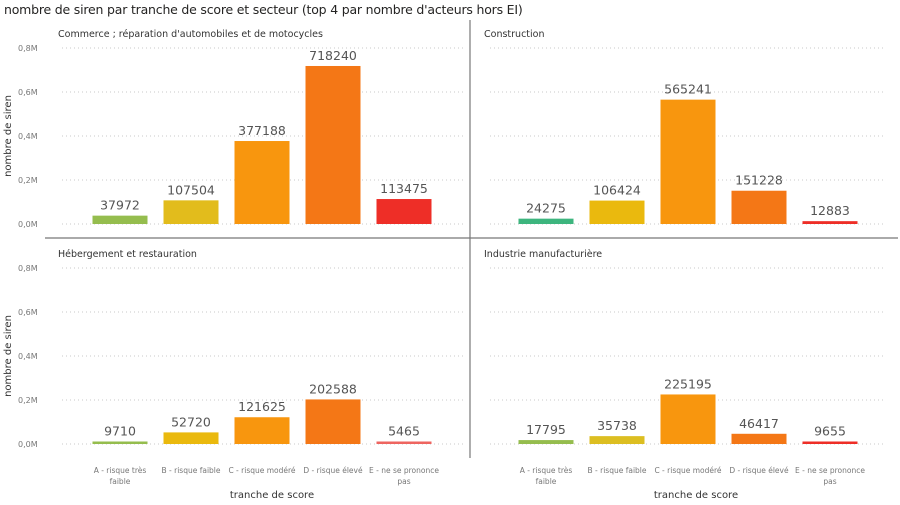 Image resolution: width=900 pixels, height=505 pixels. What do you see at coordinates (333, 388) in the screenshot?
I see `data-label: 202588` at bounding box center [333, 388].